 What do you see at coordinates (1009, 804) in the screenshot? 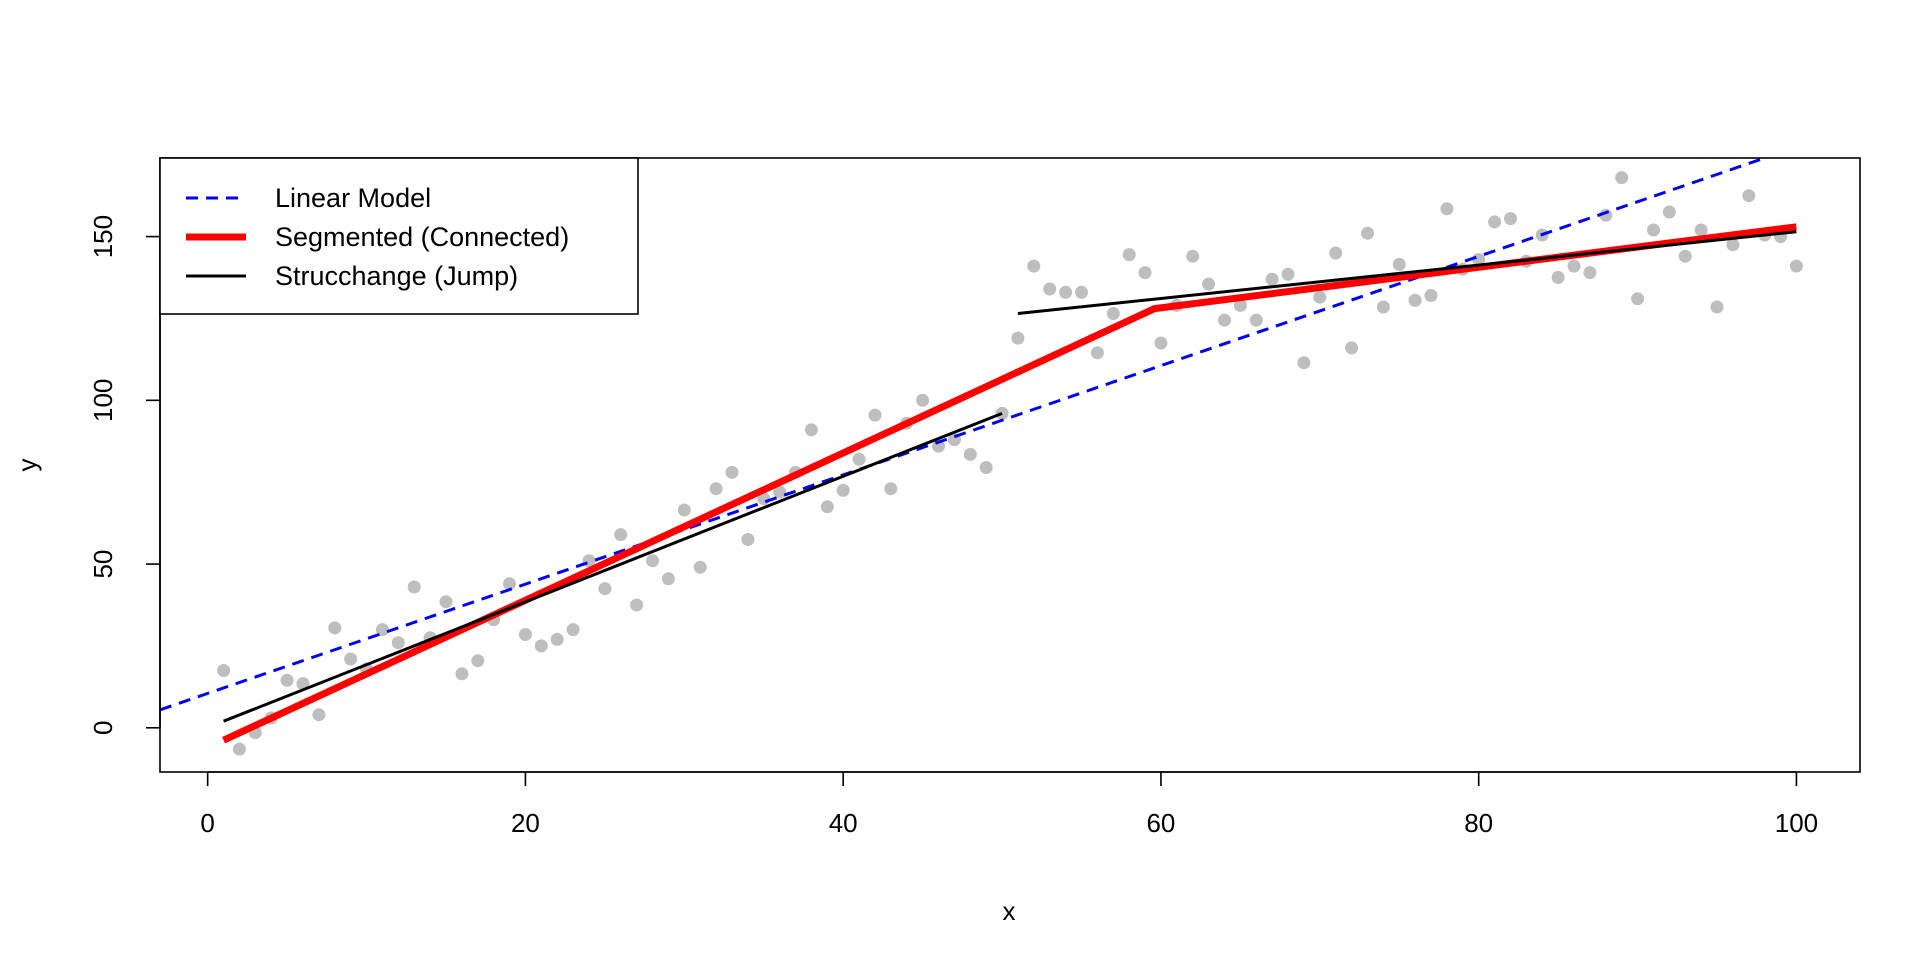
I see `x-axis: 0 20 40 60 80 100` at bounding box center [1009, 804].